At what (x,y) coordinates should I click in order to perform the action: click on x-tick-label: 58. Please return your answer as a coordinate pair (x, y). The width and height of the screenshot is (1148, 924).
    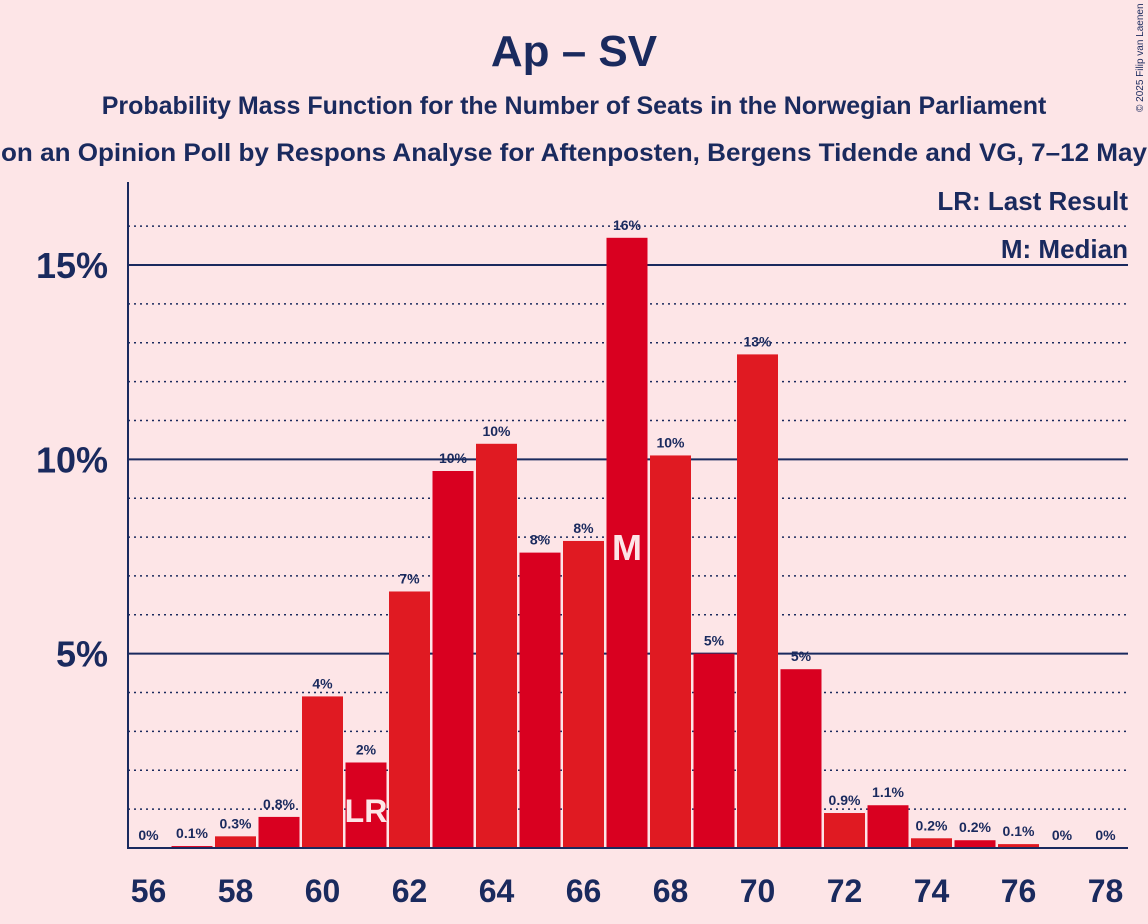
    Looking at the image, I should click on (236, 891).